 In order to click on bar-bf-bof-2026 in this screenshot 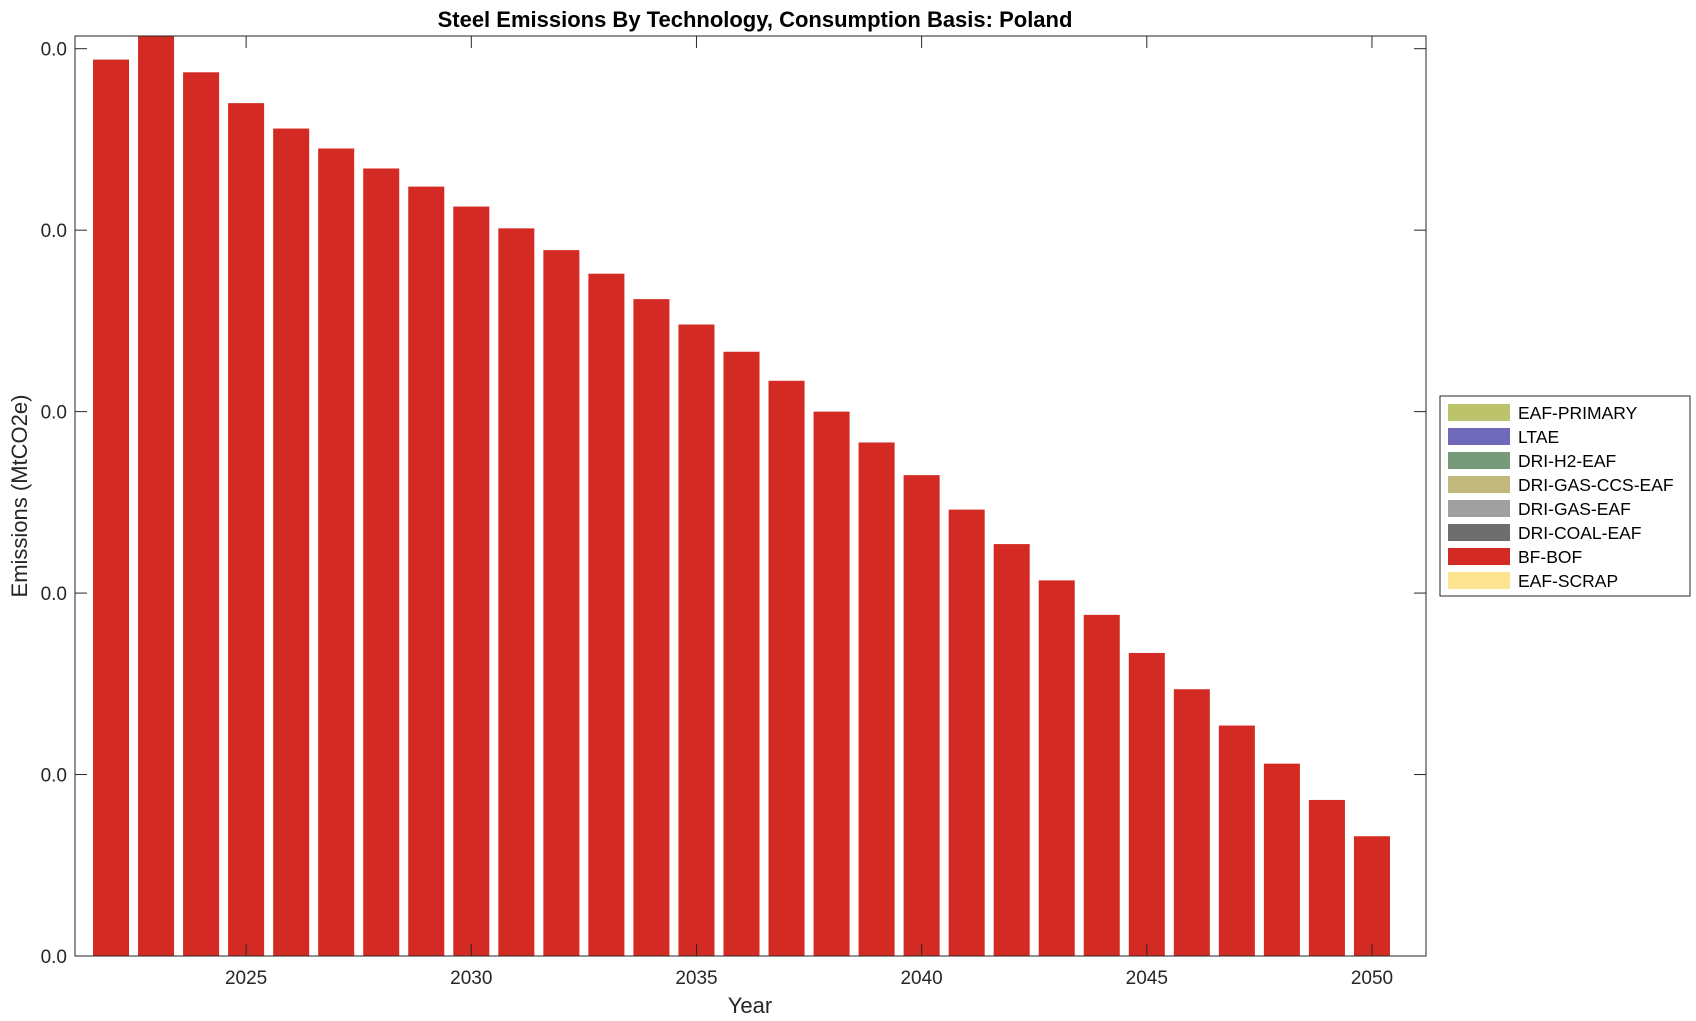, I will do `click(291, 542)`.